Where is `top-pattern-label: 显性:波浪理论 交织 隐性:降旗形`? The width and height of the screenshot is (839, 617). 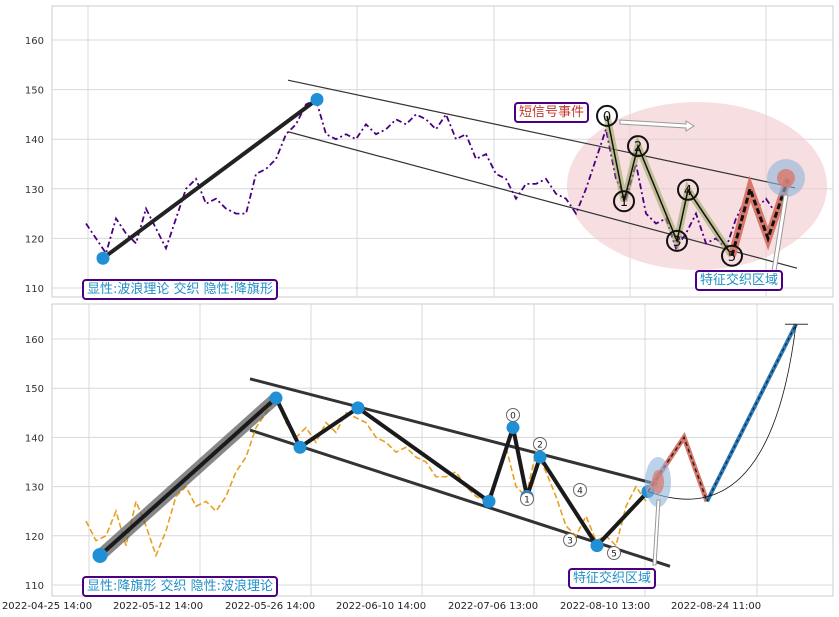
top-pattern-label: 显性:波浪理论 交织 隐性:降旗形 is located at coordinates (180, 289).